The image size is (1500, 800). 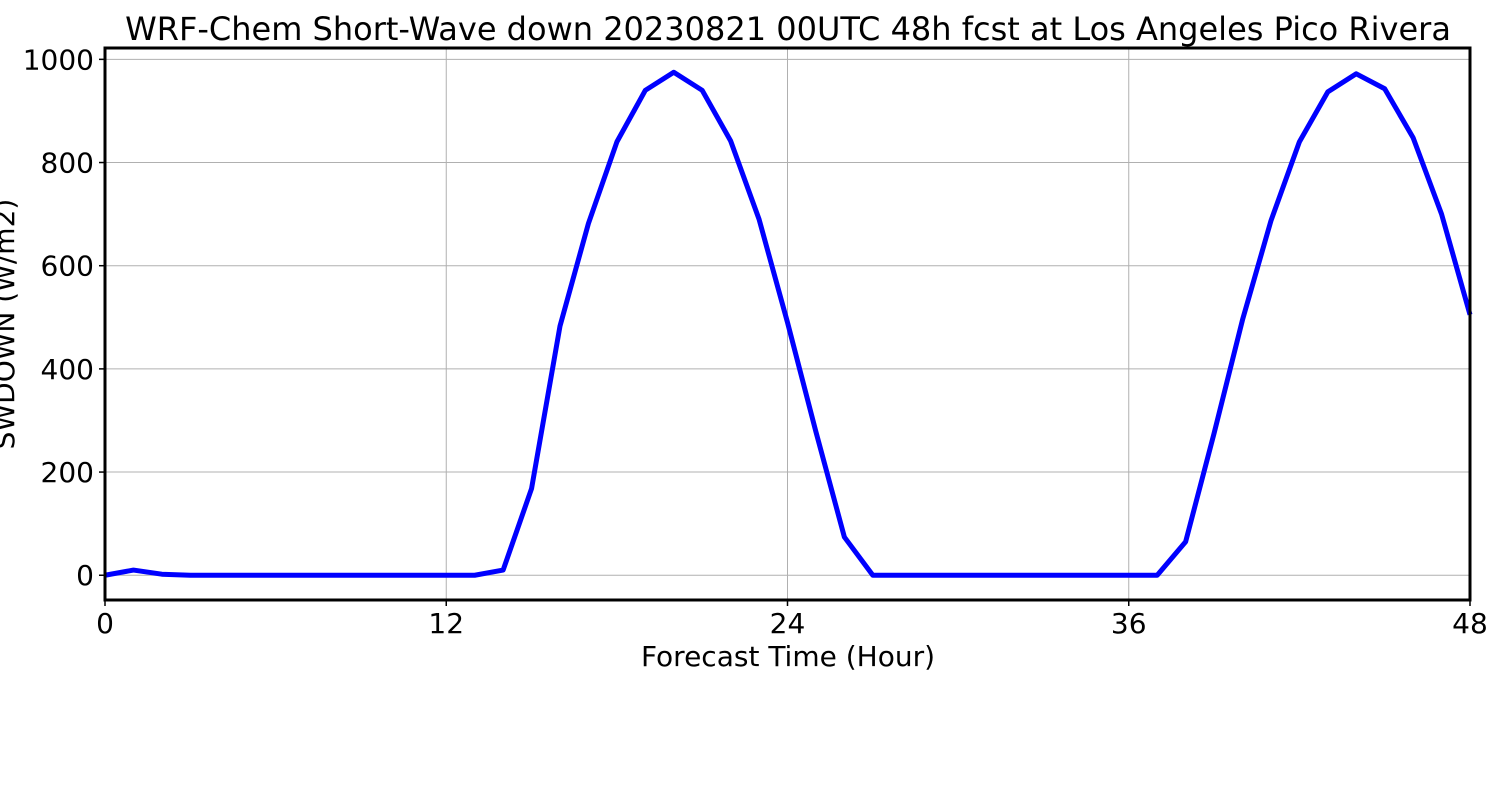 What do you see at coordinates (58, 59) in the screenshot?
I see `y-tick-label: 1000` at bounding box center [58, 59].